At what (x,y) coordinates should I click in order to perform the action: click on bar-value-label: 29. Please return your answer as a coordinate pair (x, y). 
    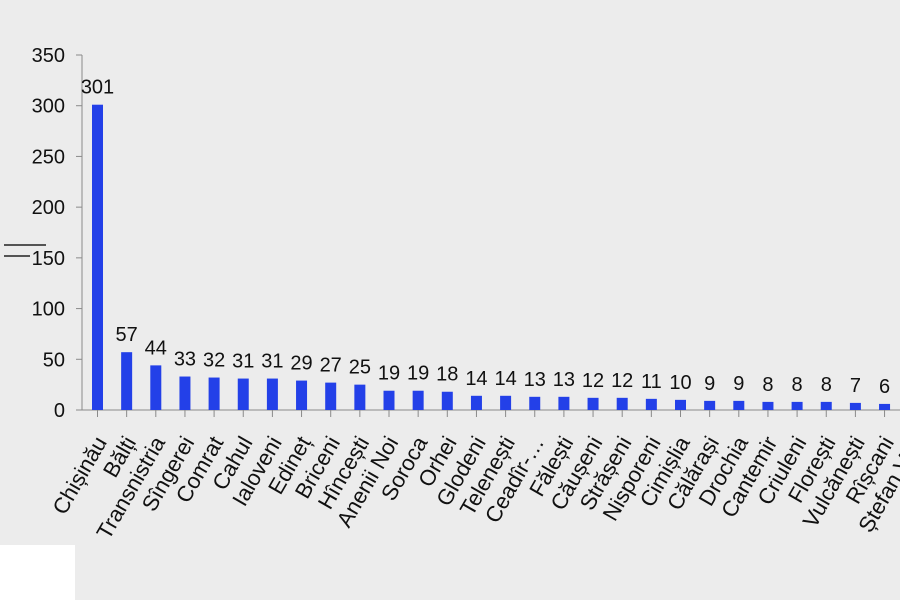
    Looking at the image, I should click on (301, 364).